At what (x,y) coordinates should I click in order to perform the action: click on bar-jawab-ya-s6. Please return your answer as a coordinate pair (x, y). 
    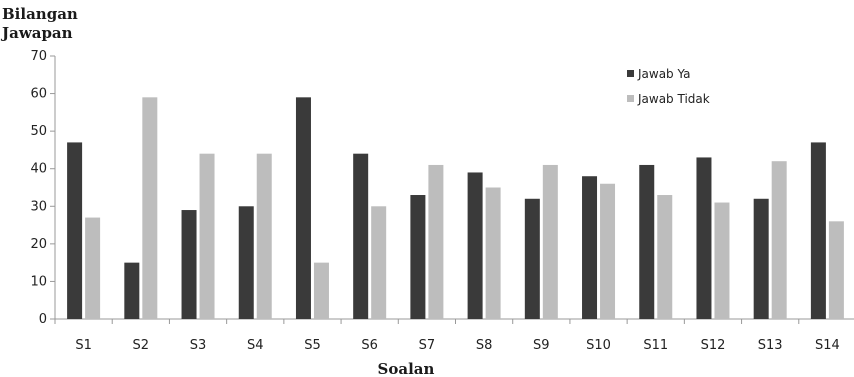
    Looking at the image, I should click on (361, 236).